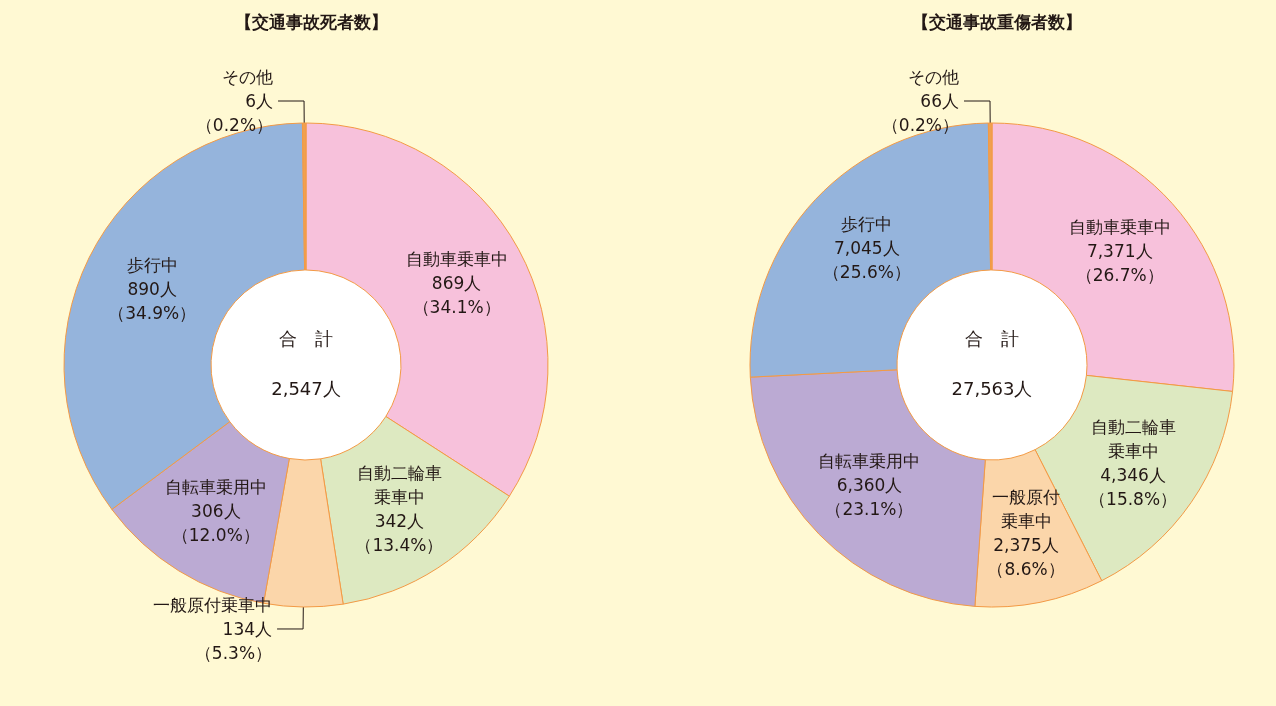 This screenshot has width=1276, height=706. I want to click on data-label: 890人（34.9%）, so click(152, 301).